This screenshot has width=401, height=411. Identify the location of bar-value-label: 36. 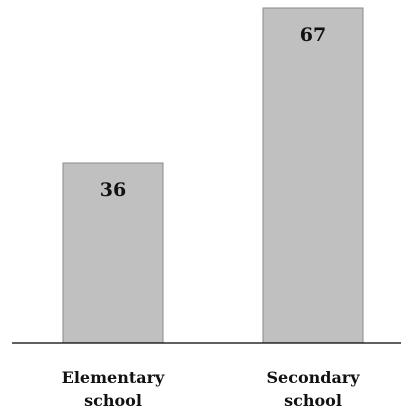
(113, 190).